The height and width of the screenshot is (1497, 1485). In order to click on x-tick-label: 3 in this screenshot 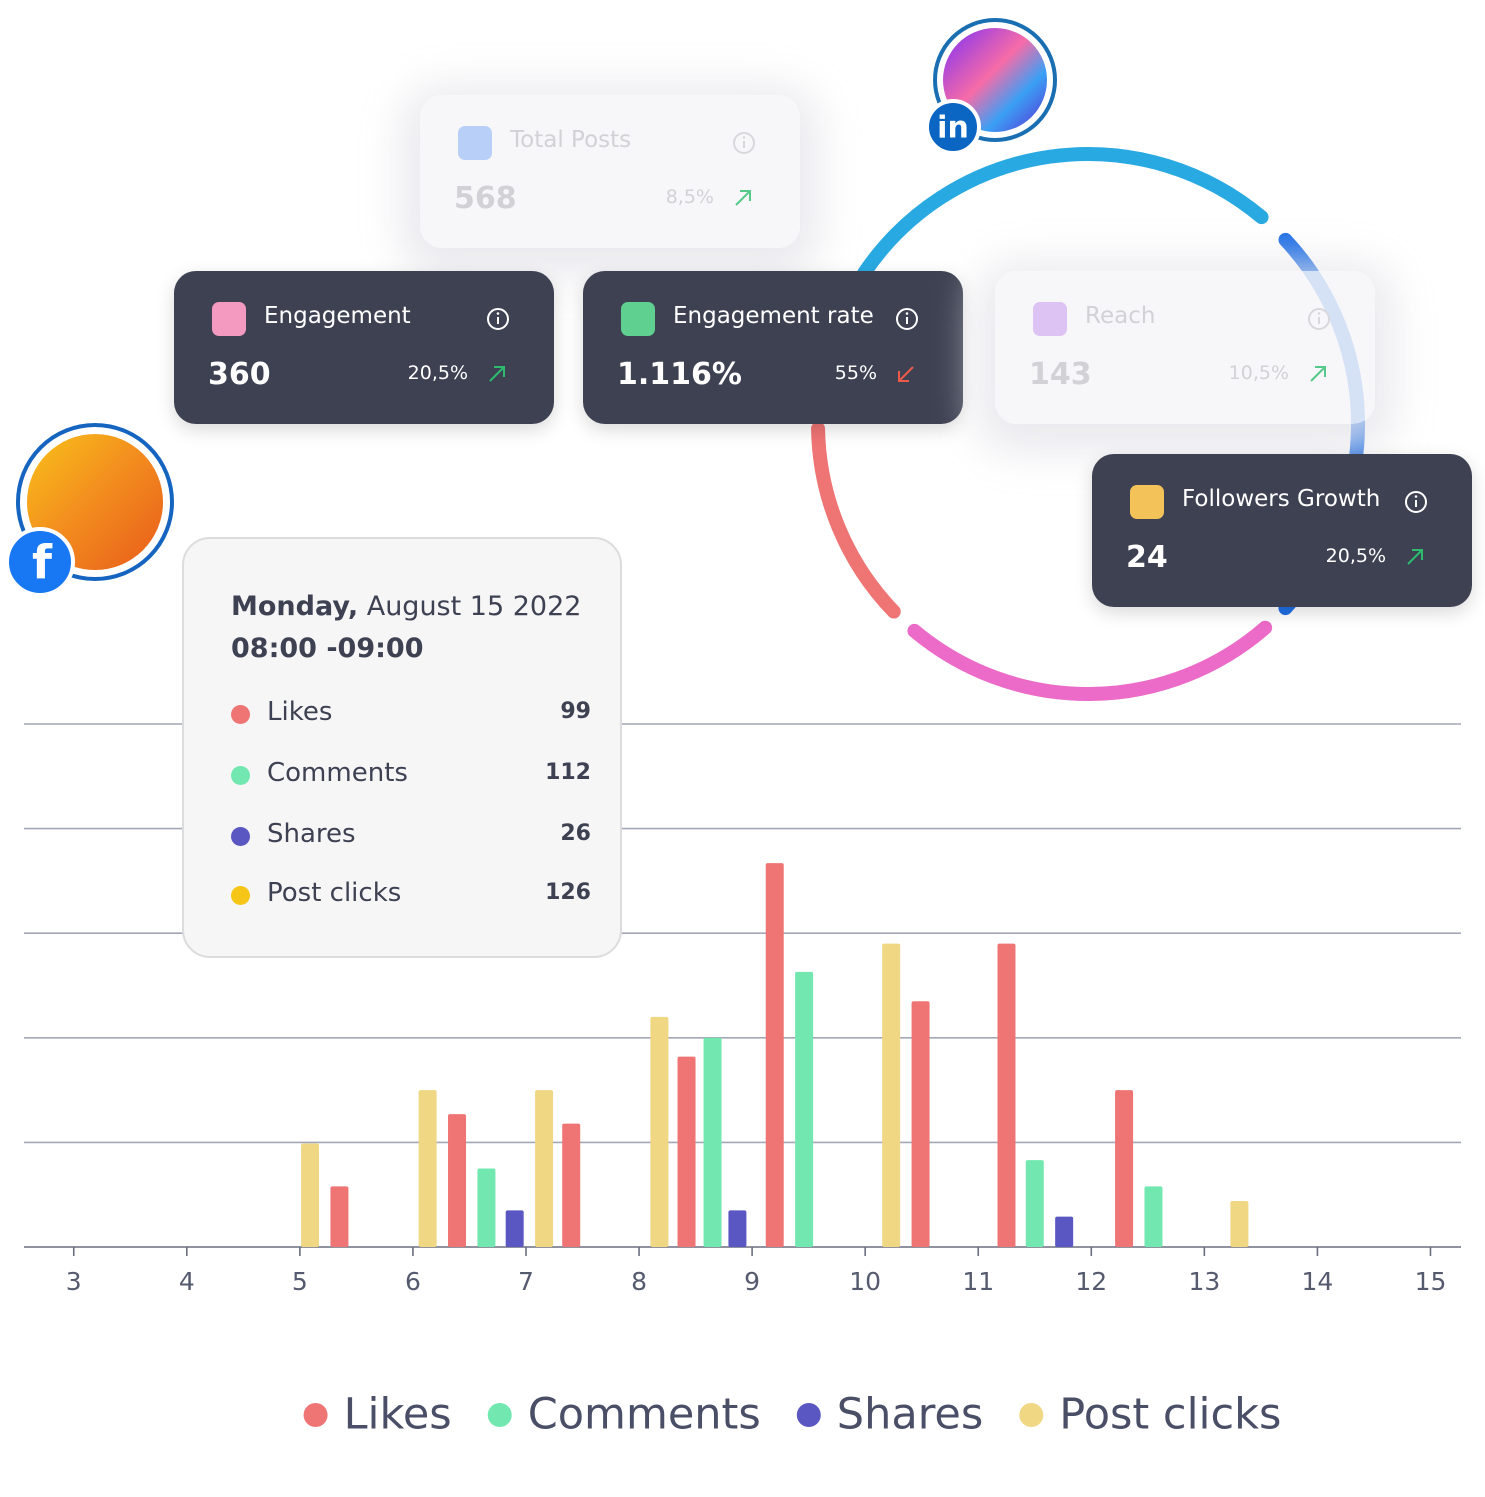, I will do `click(74, 1281)`.